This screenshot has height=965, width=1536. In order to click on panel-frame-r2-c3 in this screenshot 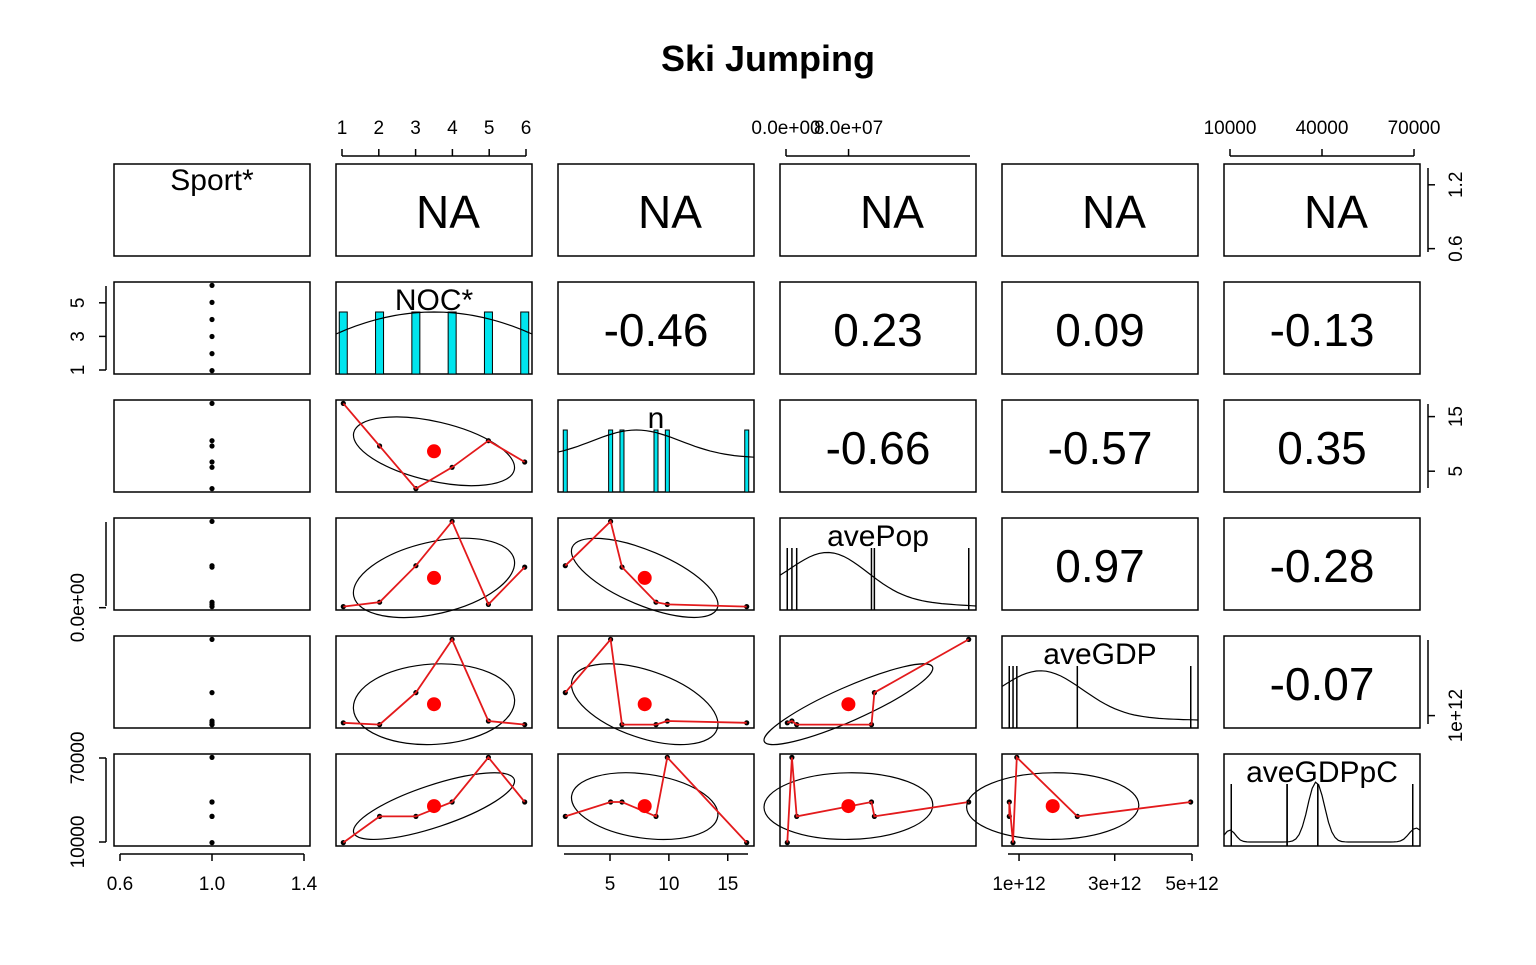, I will do `click(656, 328)`.